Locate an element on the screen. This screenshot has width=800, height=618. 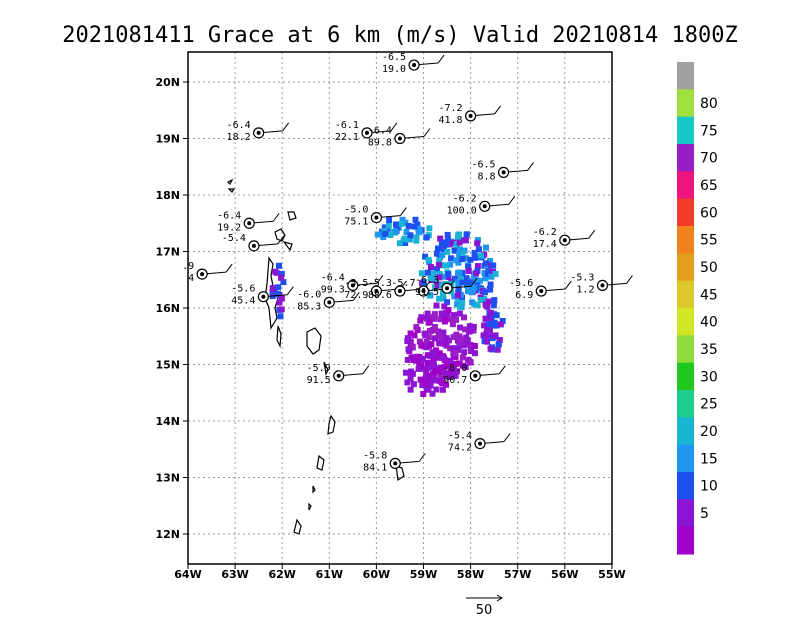
observation-value-top: -6.5 is located at coordinates (483, 164).